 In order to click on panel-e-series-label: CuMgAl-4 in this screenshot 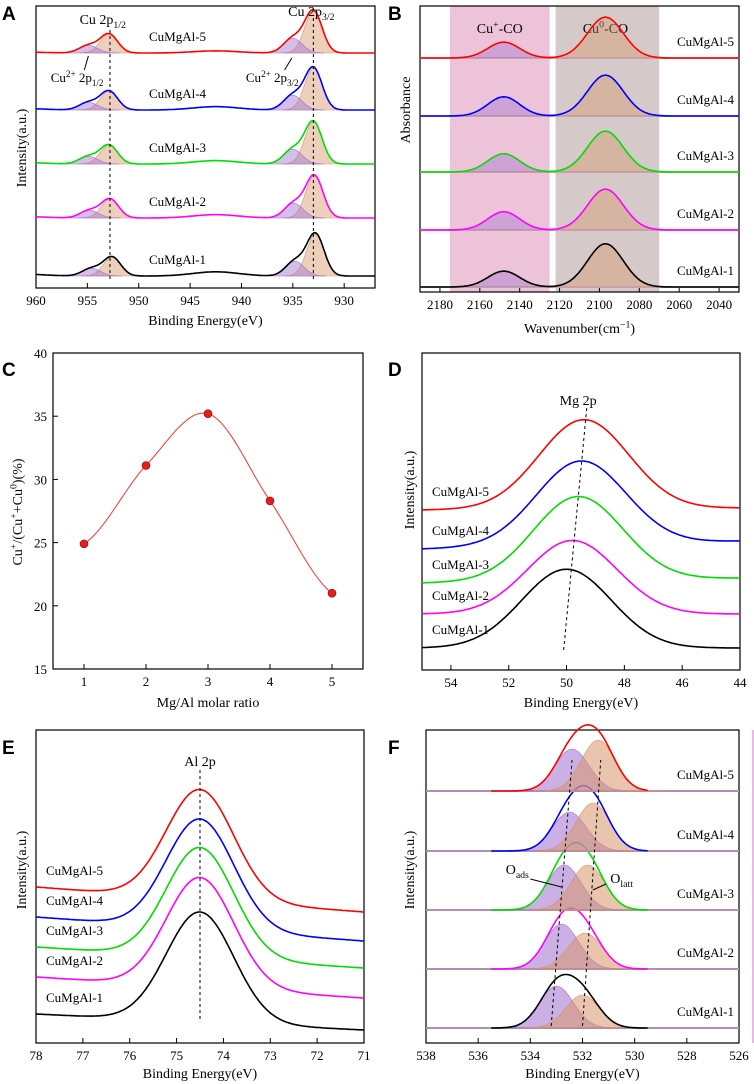, I will do `click(75, 900)`.